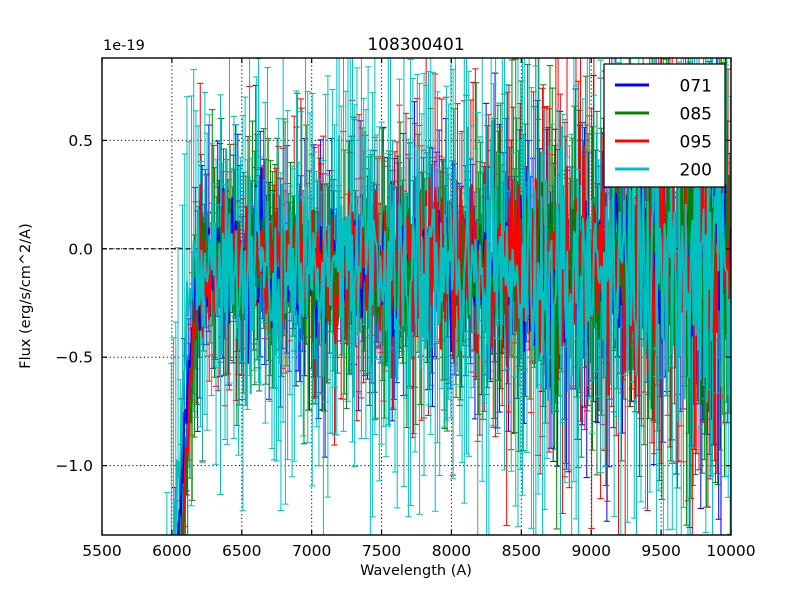 This screenshot has width=800, height=600. I want to click on y-tick-labels: 0.5 0.0 −0.5 −1.0, so click(74, 303).